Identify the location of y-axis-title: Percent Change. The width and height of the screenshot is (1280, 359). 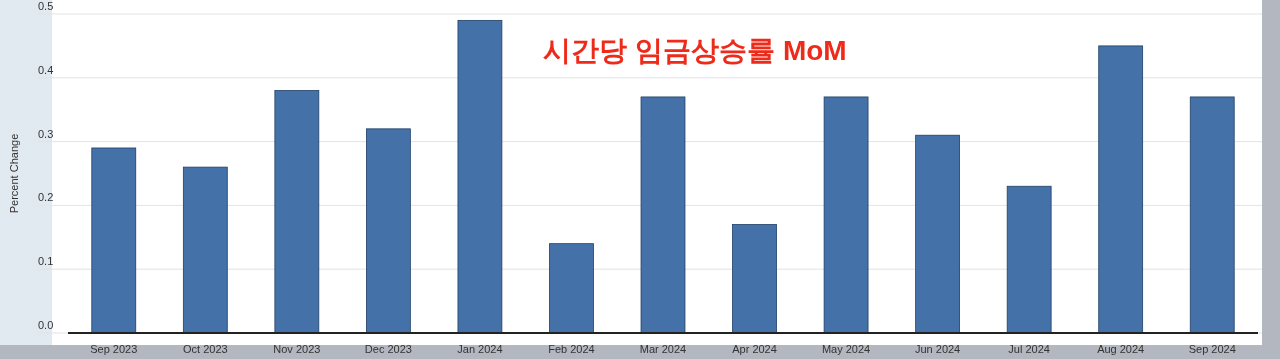
(14, 173).